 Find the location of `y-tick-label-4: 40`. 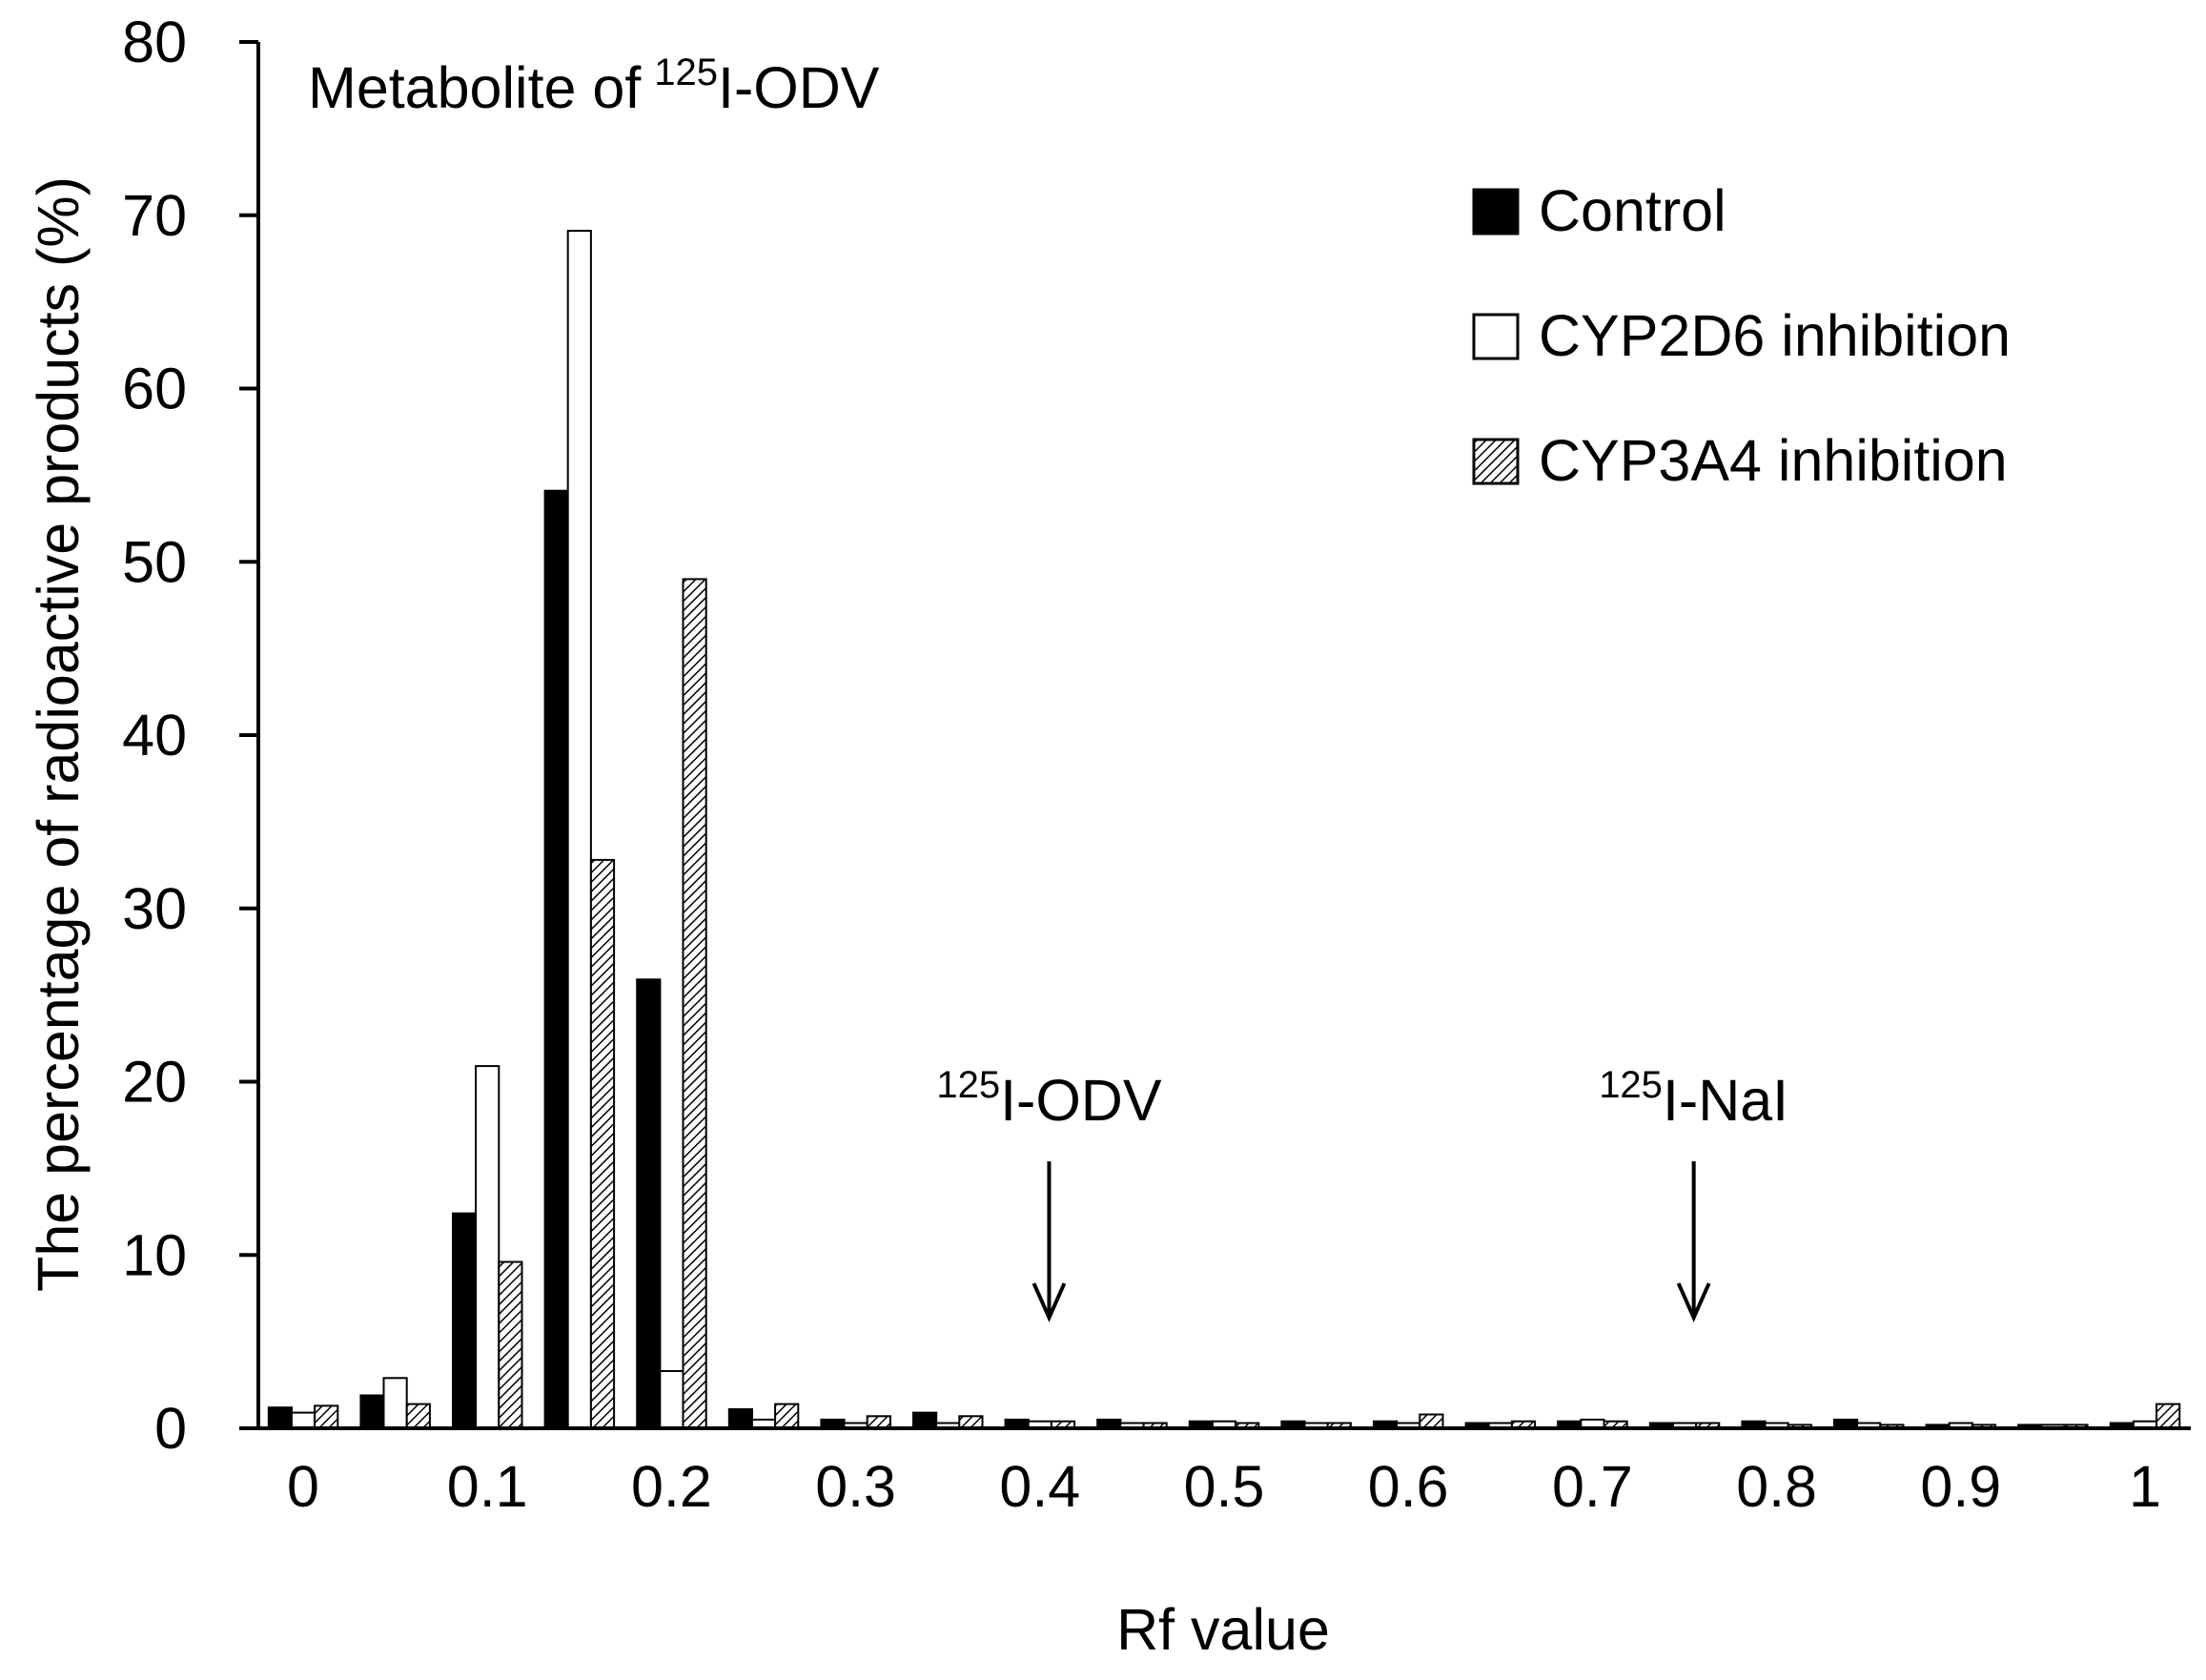

y-tick-label-4: 40 is located at coordinates (154, 735).